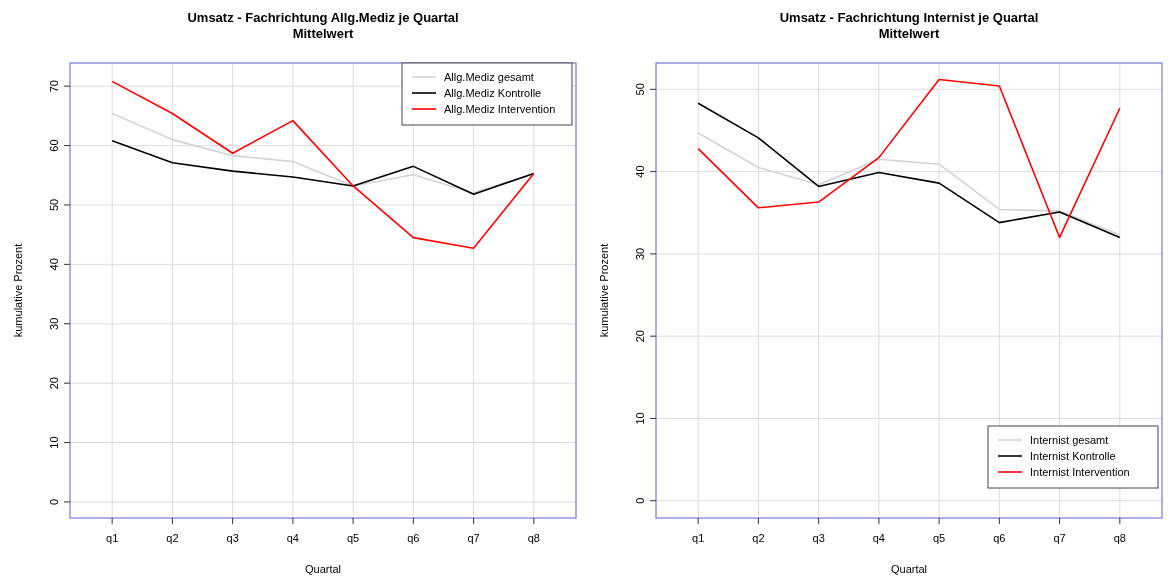 This screenshot has width=1172, height=585. I want to click on legend-label: Allg.Mediz gesamt, so click(489, 77).